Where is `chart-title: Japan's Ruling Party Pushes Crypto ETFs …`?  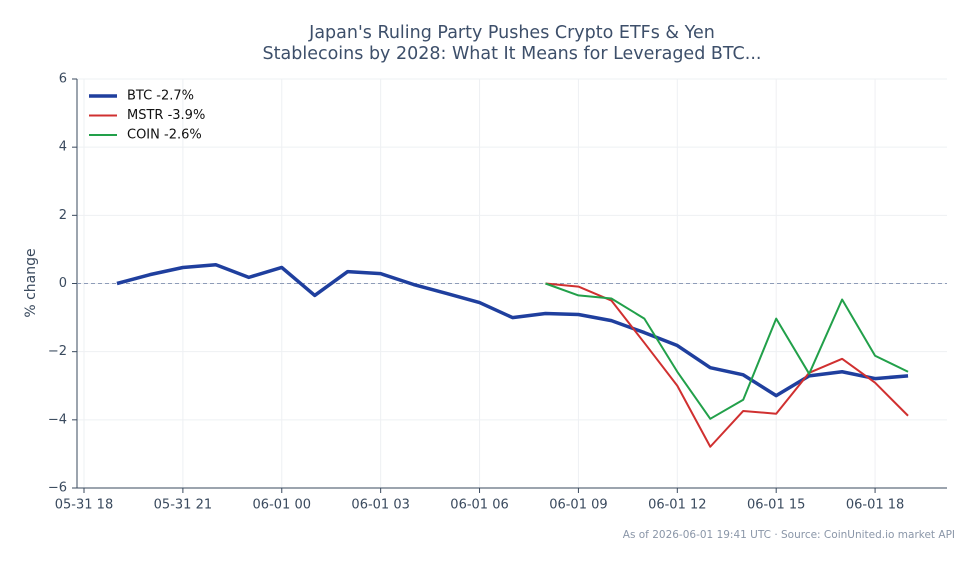
chart-title: Japan's Ruling Party Pushes Crypto ETFs … is located at coordinates (511, 33).